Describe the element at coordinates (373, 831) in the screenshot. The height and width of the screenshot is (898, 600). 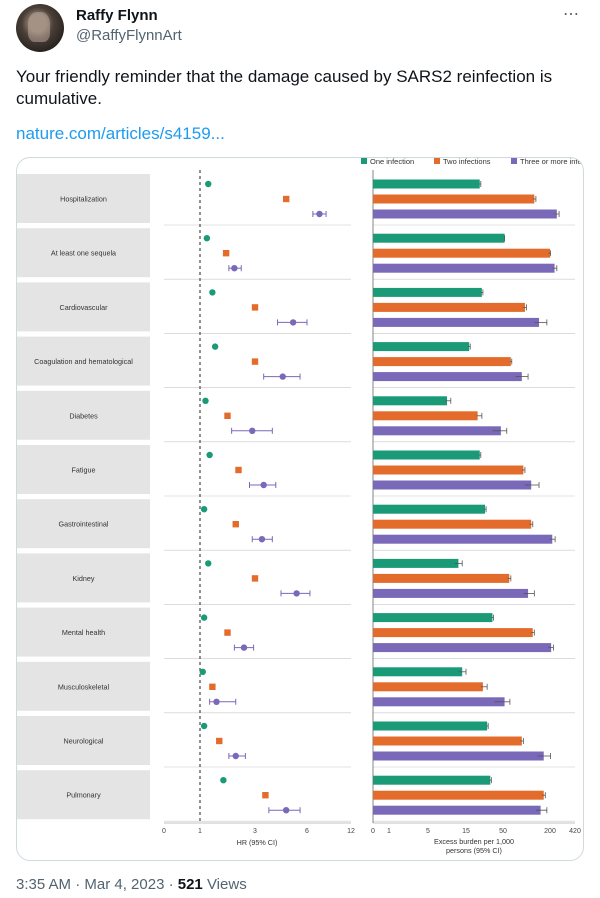
I see `burden-tick-label: 0` at that location.